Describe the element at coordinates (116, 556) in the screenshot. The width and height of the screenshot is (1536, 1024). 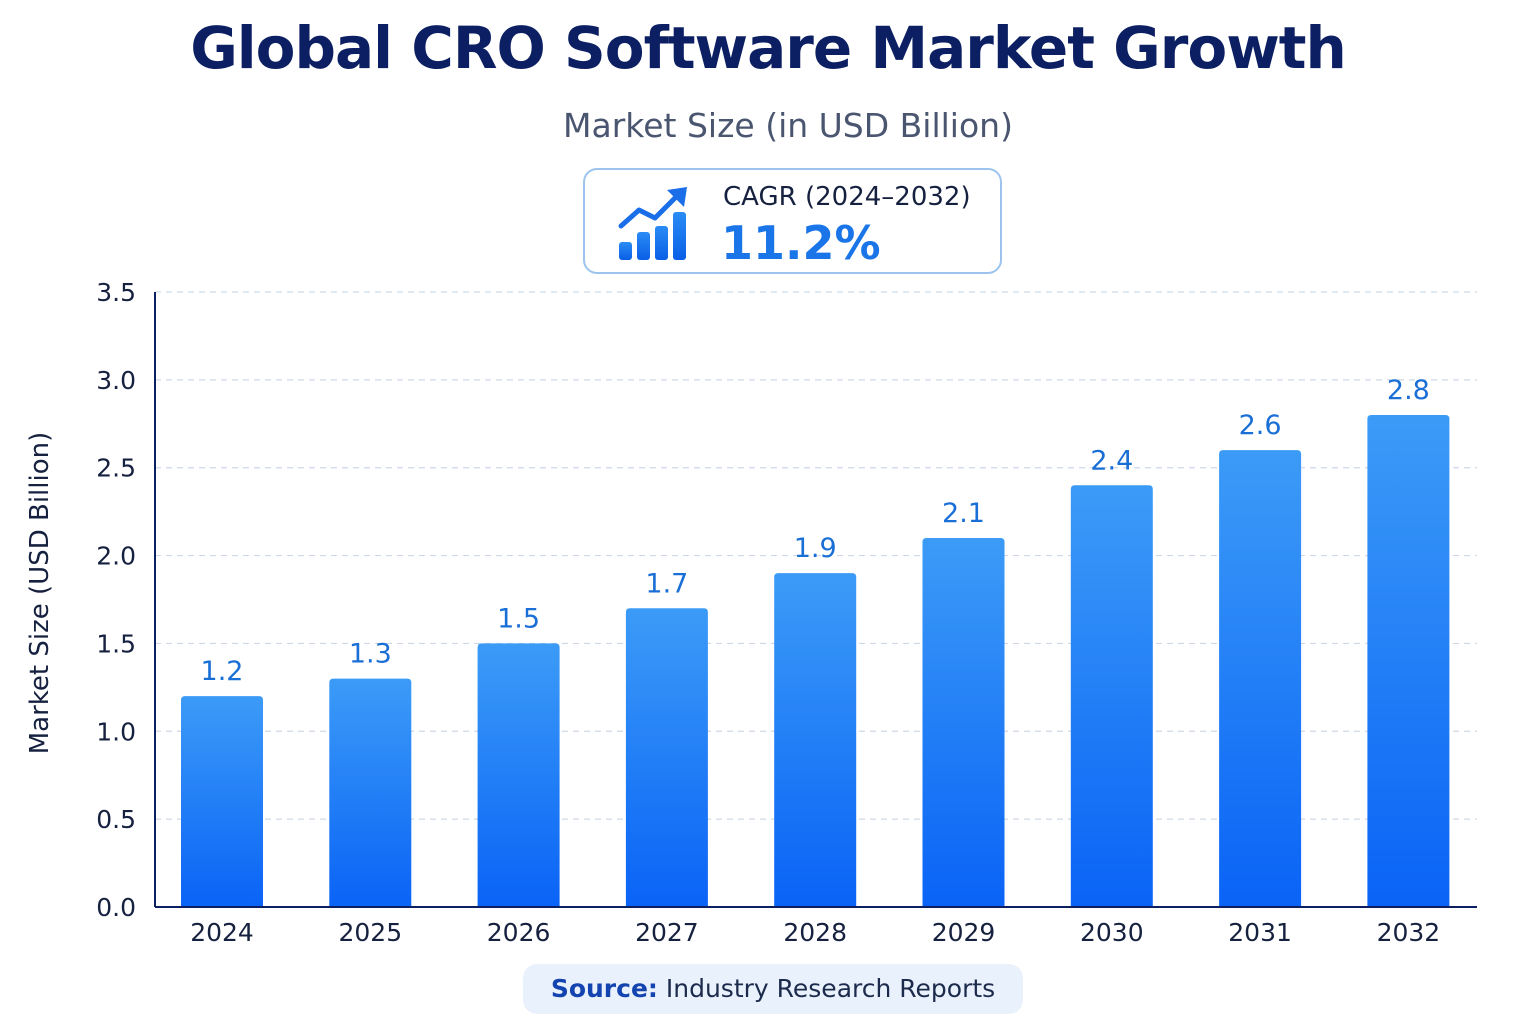
I see `y-tick-label: 2.0` at that location.